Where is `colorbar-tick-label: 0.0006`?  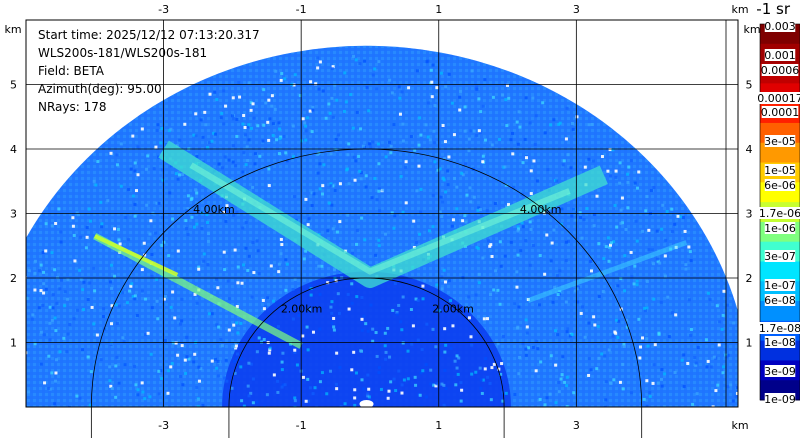 colorbar-tick-label: 0.0006 is located at coordinates (780, 70).